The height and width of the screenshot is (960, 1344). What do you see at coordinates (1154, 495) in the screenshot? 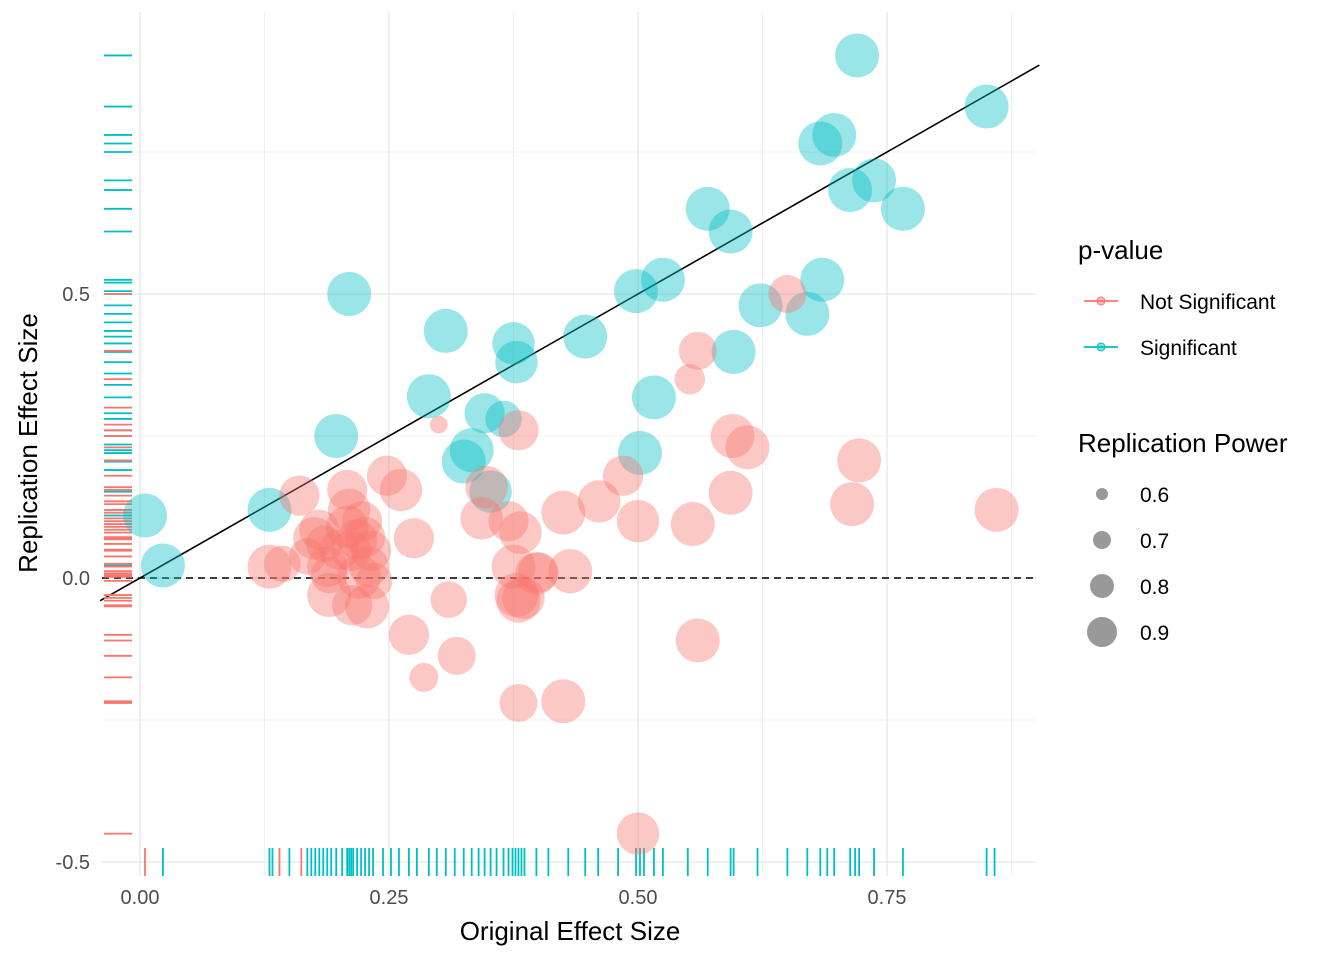
I see `legend-size-label: 0.6` at bounding box center [1154, 495].